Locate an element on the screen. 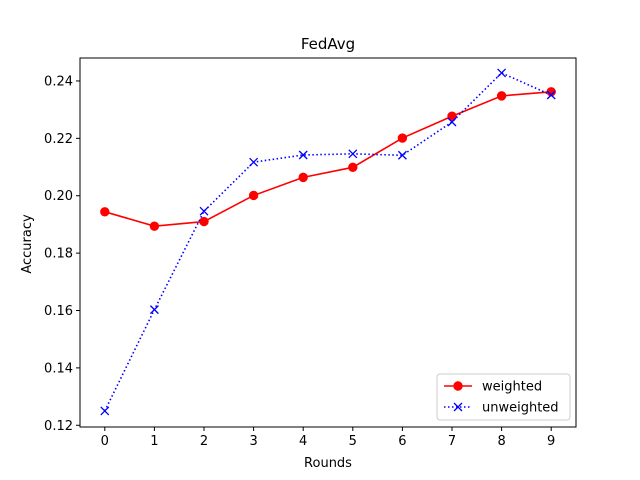 Image resolution: width=640 pixels, height=480 pixels. y-tick-label: 0.12 is located at coordinates (58, 426).